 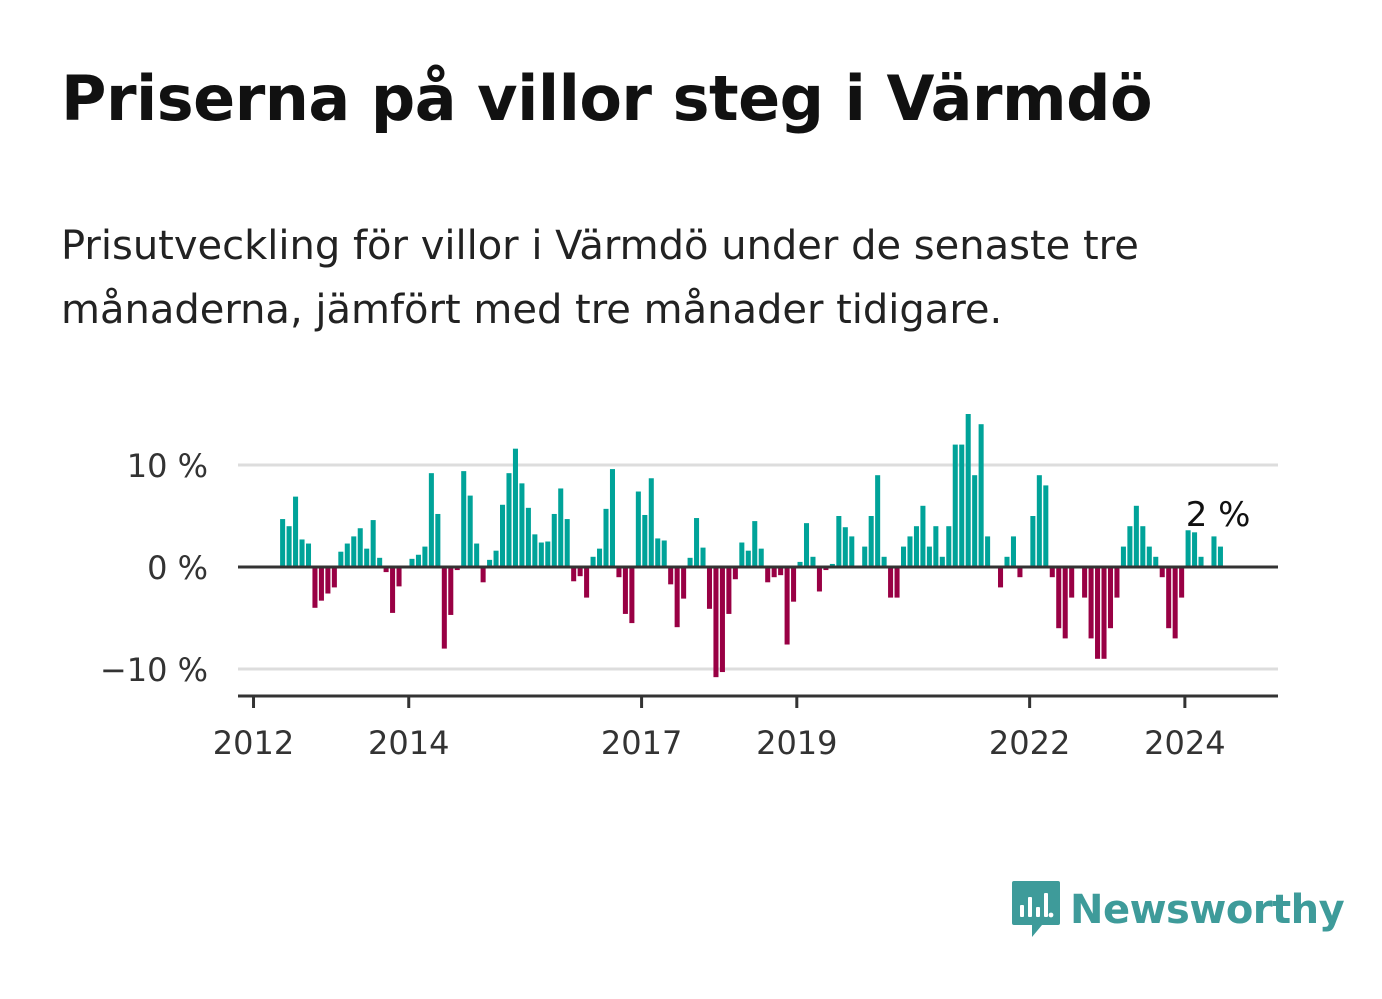 I want to click on x-tick-label: 2019, so click(x=796, y=743).